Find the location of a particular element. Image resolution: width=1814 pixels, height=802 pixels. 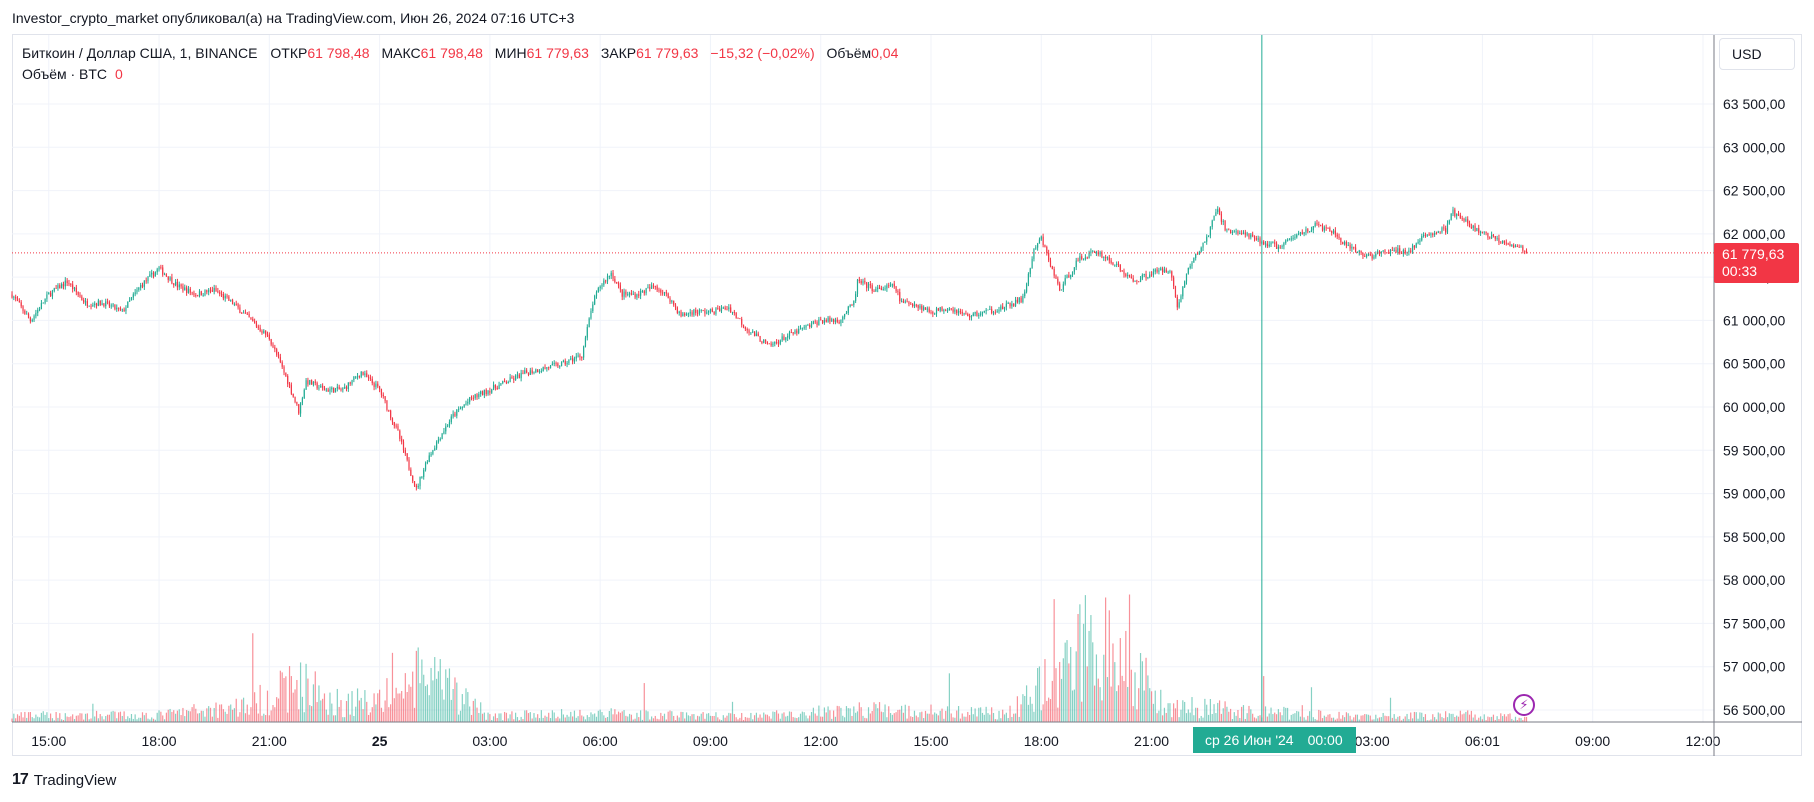

currency-button: USD is located at coordinates (1757, 54).